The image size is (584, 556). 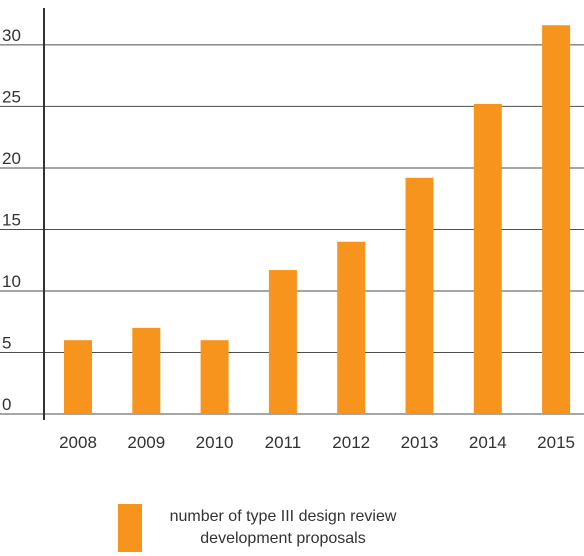 I want to click on bar-2010, so click(x=214, y=377).